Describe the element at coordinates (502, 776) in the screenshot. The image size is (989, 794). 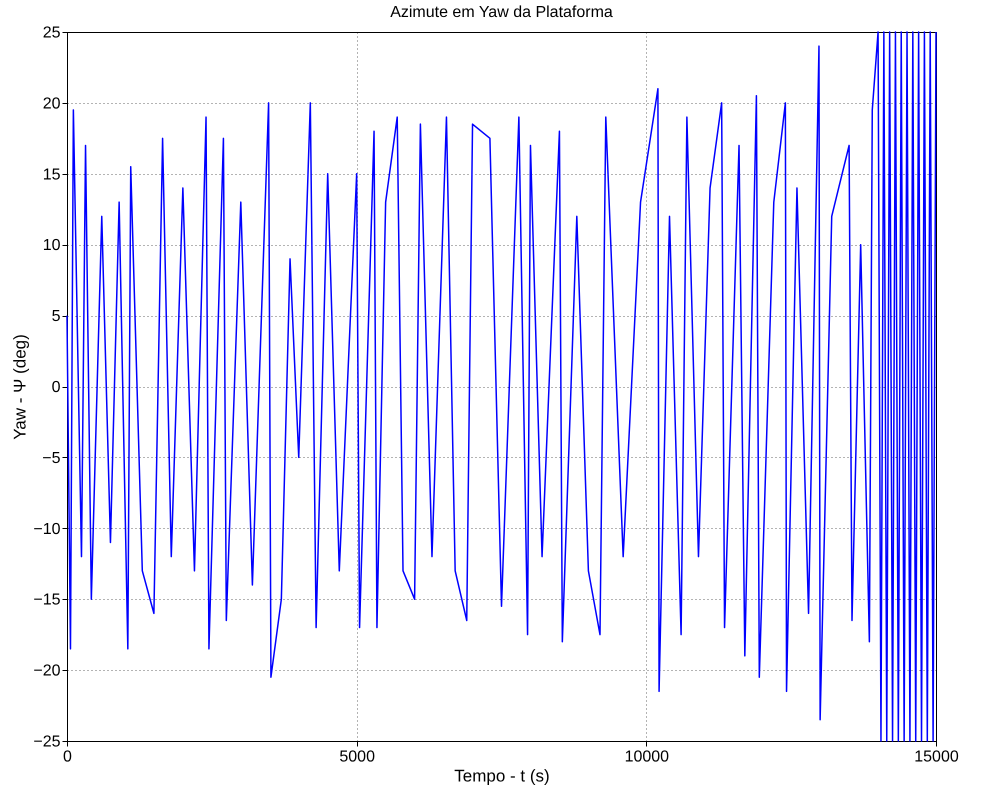
I see `x-axis-title: Tempo - t (s)` at that location.